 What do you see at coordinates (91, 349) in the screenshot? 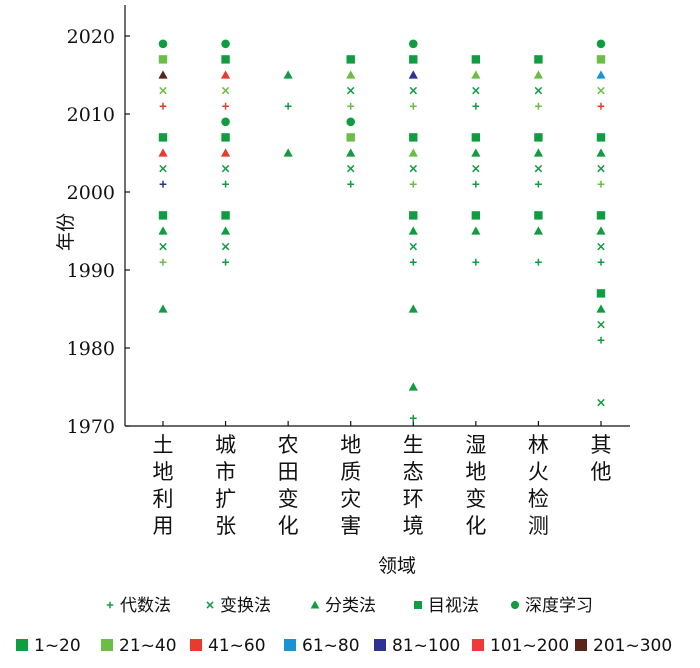
I see `y-tick-label: 1980` at bounding box center [91, 349].